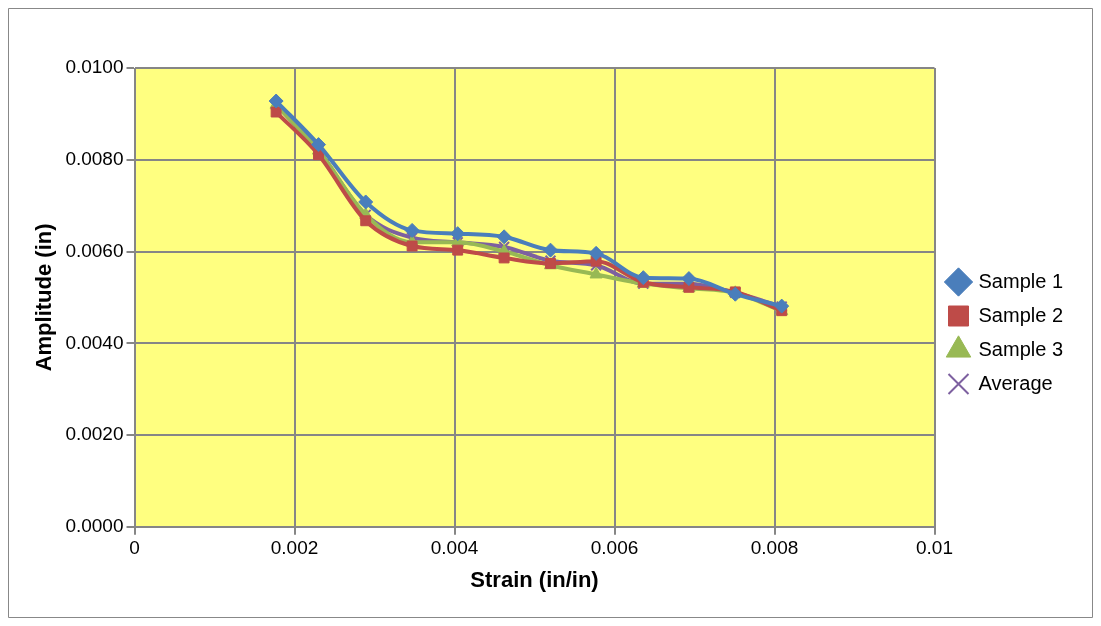 This screenshot has height=626, width=1101. What do you see at coordinates (1015, 382) in the screenshot?
I see `legend-label: Average` at bounding box center [1015, 382].